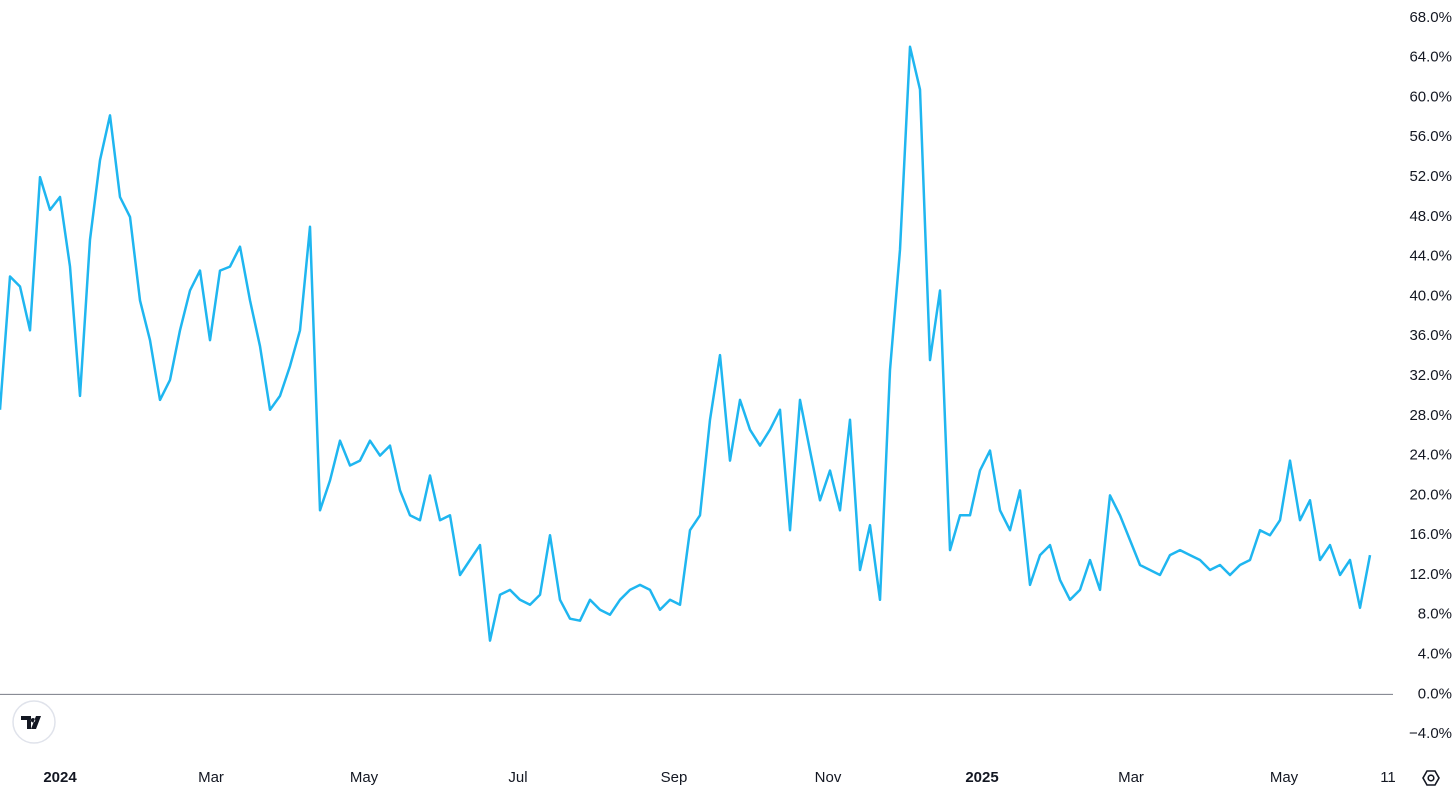  What do you see at coordinates (1388, 777) in the screenshot?
I see `x-tick-label: 11` at bounding box center [1388, 777].